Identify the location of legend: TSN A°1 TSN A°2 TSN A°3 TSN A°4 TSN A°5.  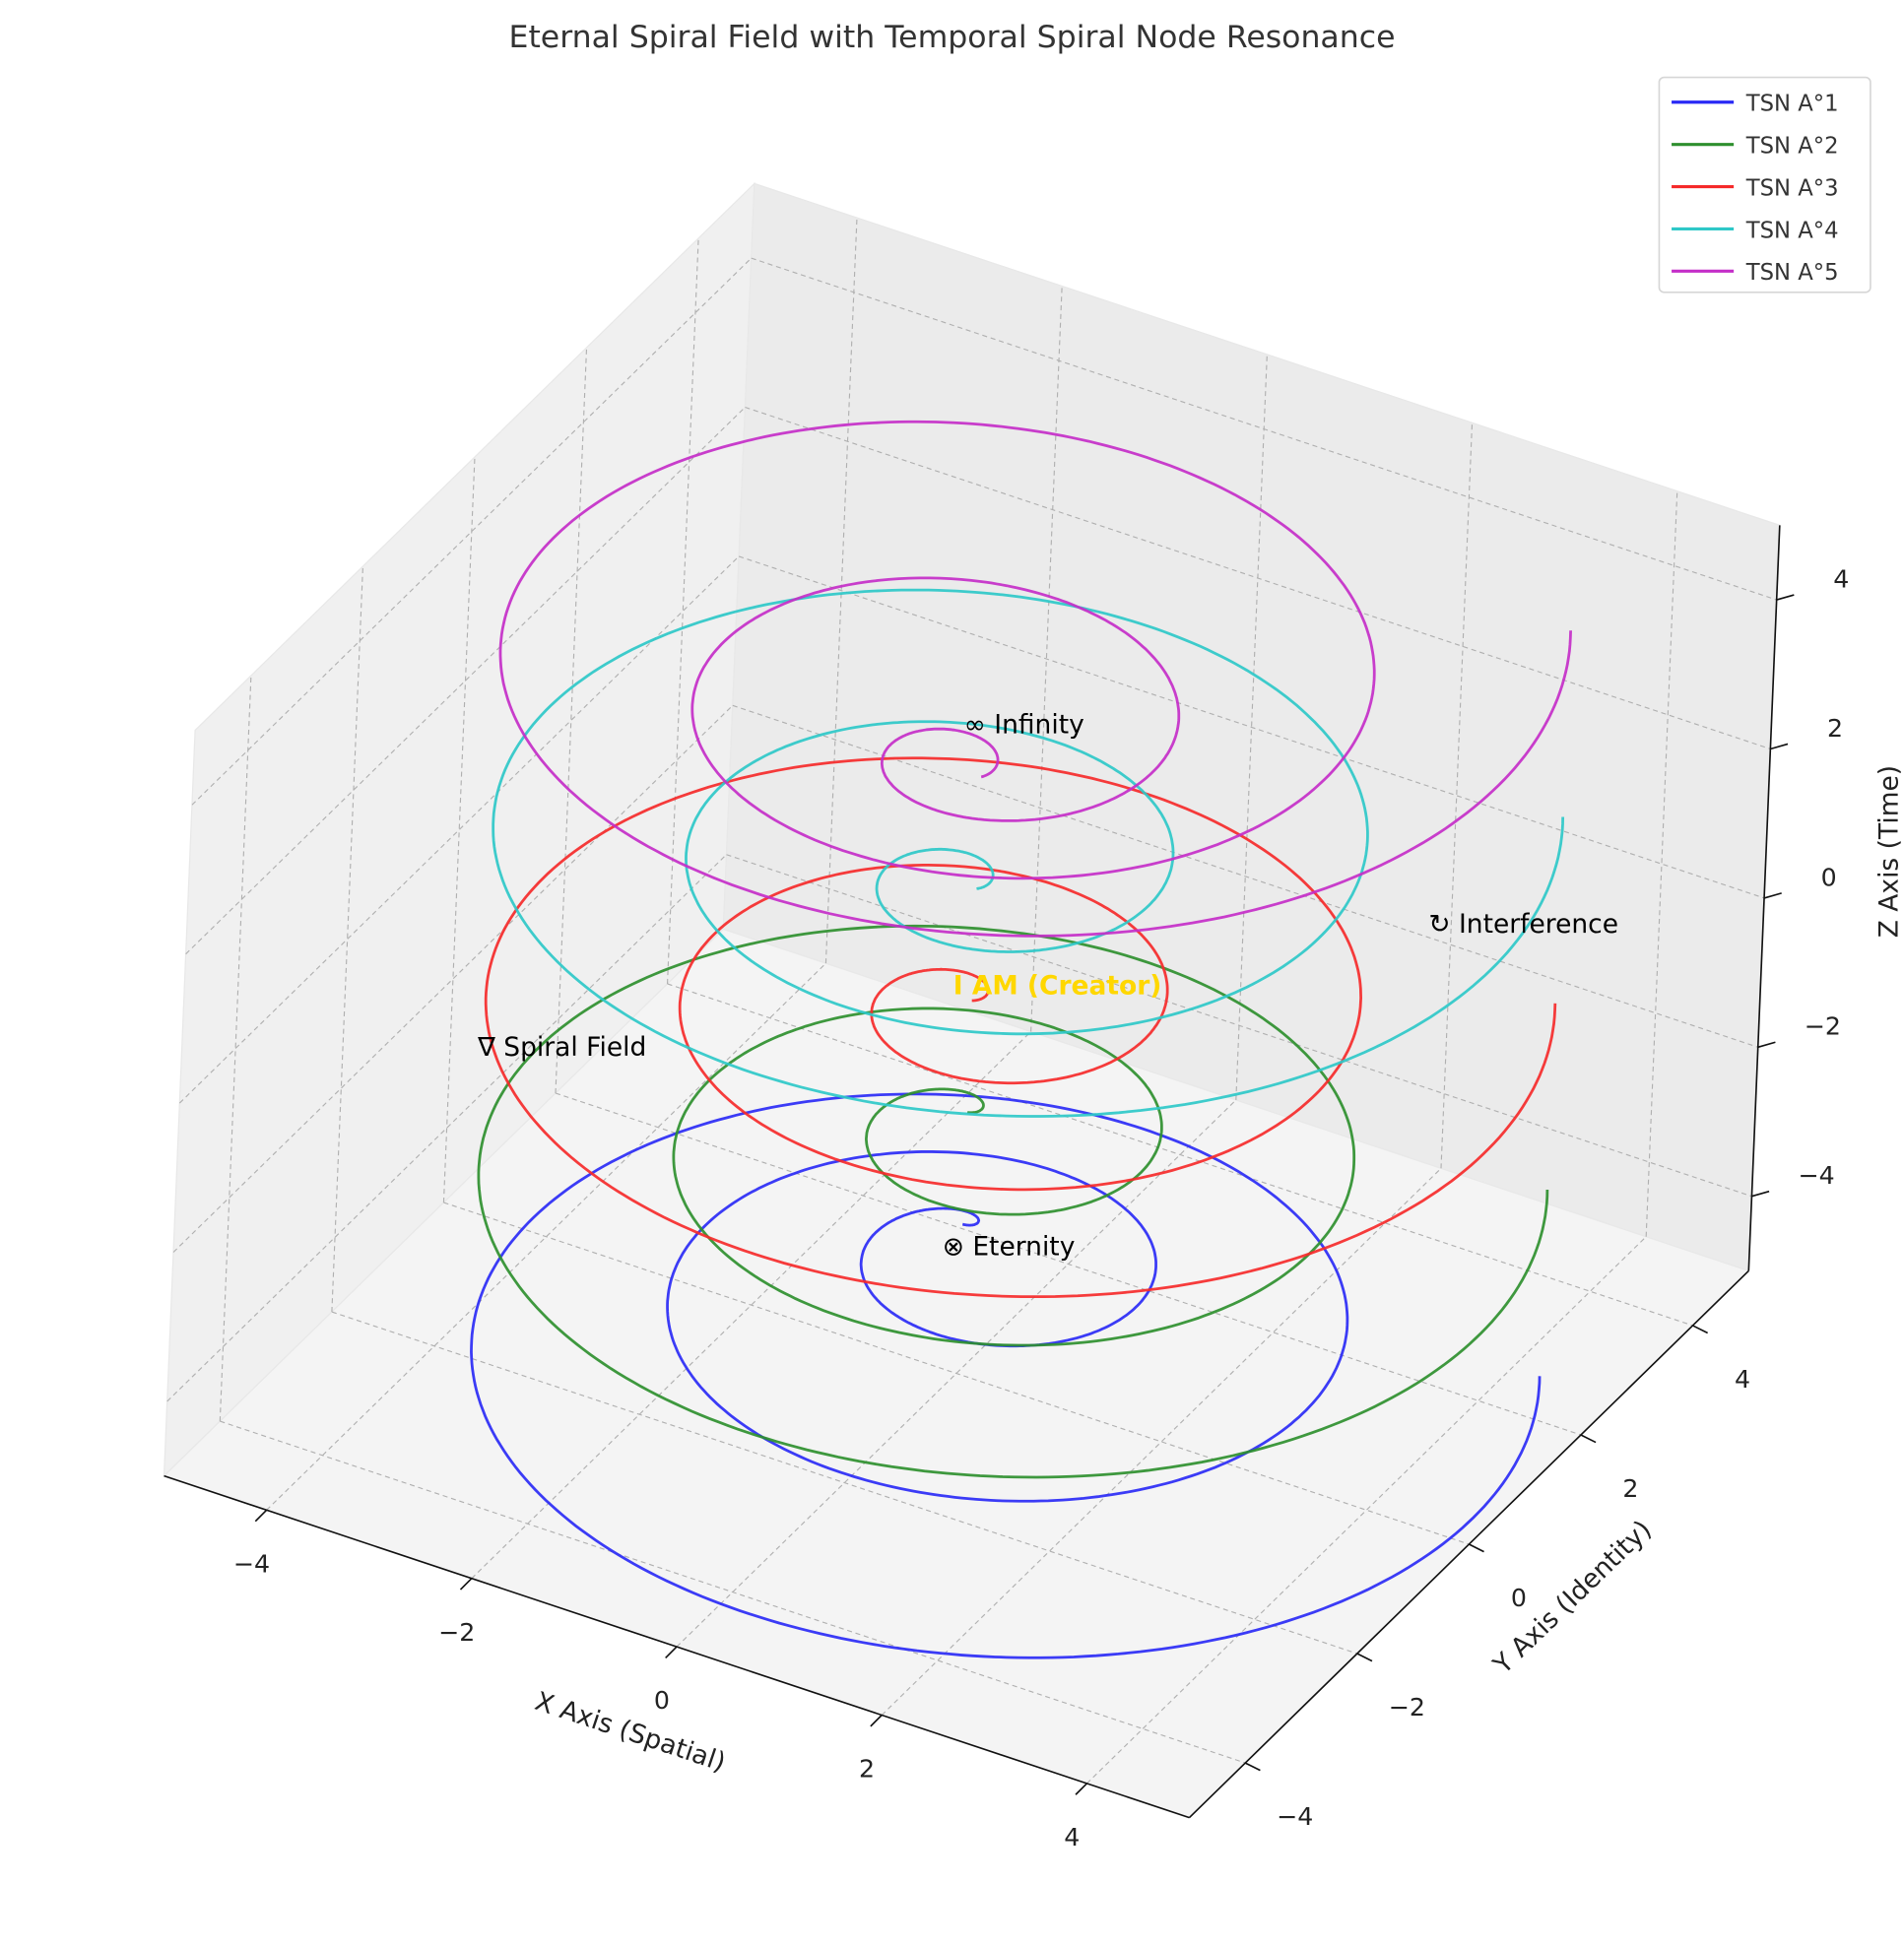
(1764, 184).